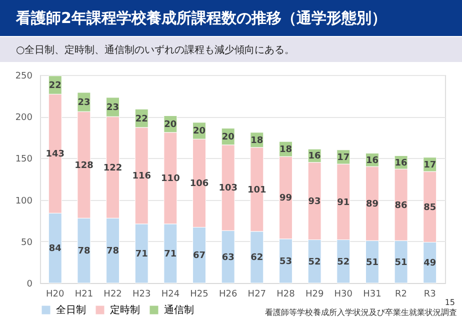 This screenshot has width=462, height=320. Describe the element at coordinates (199, 184) in the screenshot. I see `data-label: 106` at that location.